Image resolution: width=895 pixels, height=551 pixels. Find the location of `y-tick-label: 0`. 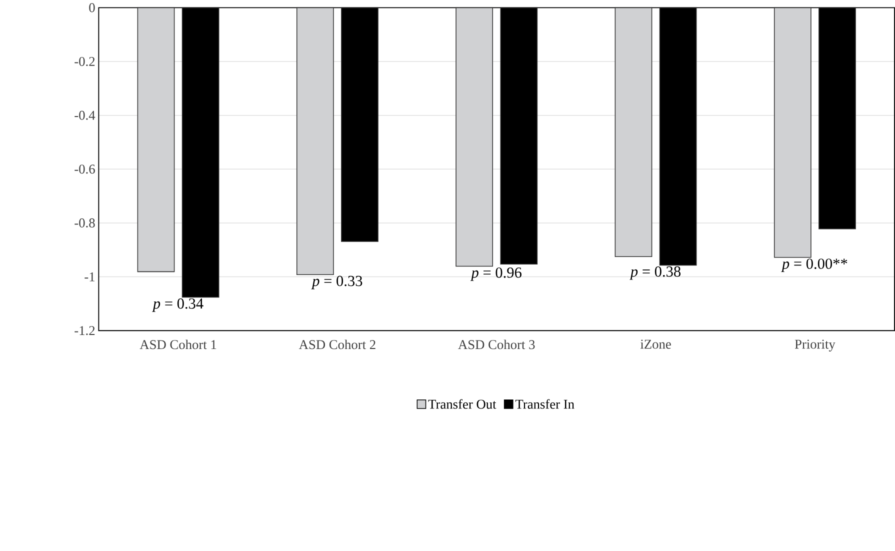

y-tick-label: 0 is located at coordinates (92, 7).